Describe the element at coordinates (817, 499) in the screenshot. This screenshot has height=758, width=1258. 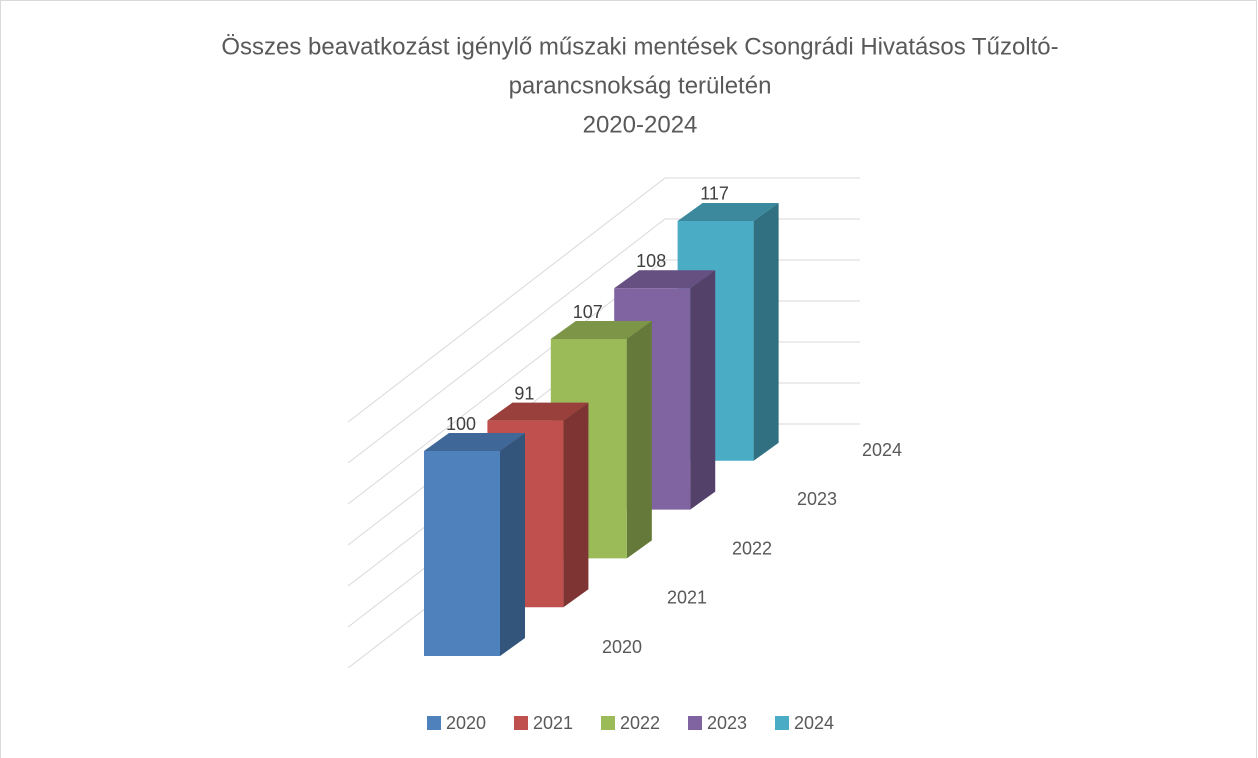
I see `depth-axis-label: 2023` at that location.